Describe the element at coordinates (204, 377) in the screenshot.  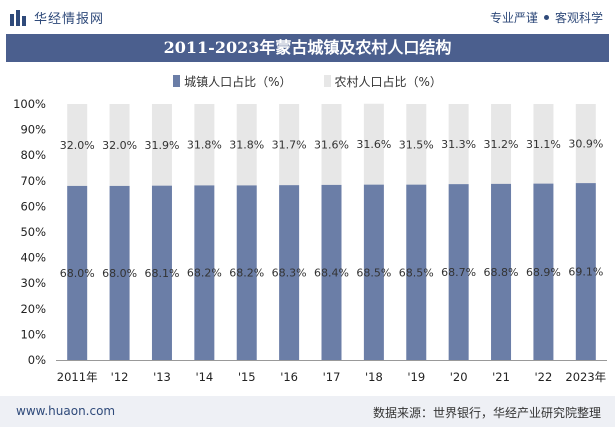
I see `x-tick-label: '14` at that location.